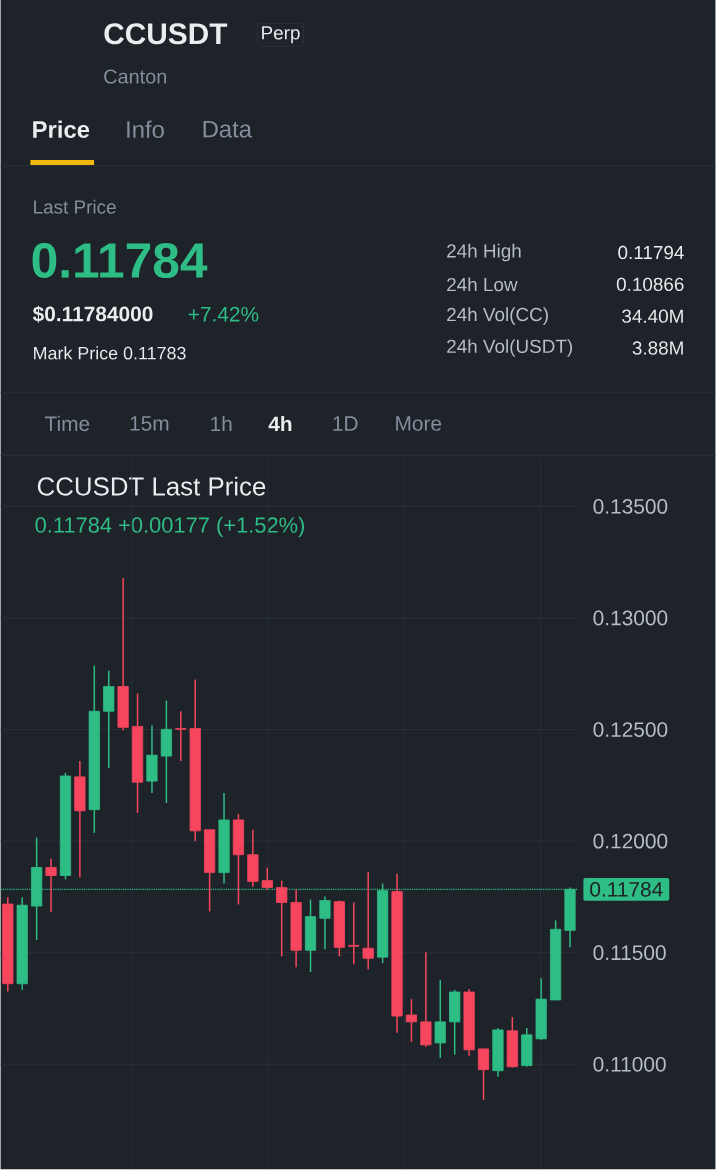  I want to click on text: 24h Low, so click(482, 284).